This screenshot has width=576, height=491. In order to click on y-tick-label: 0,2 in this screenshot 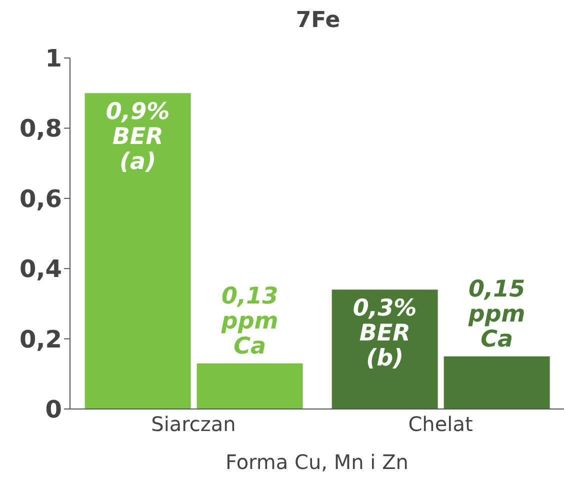, I will do `click(40, 339)`.